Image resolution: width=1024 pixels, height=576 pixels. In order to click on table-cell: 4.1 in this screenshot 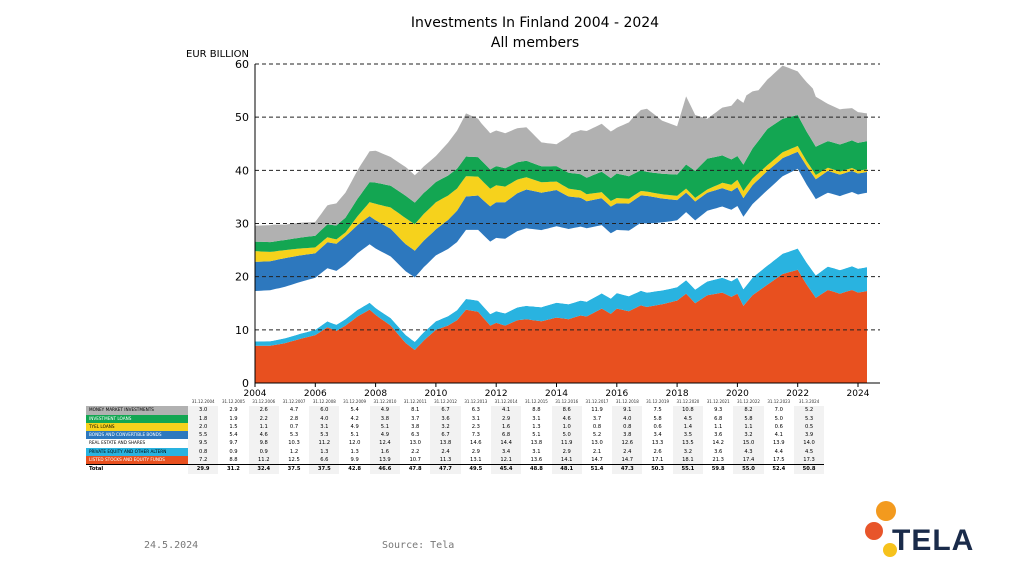, I will do `click(506, 410)`.